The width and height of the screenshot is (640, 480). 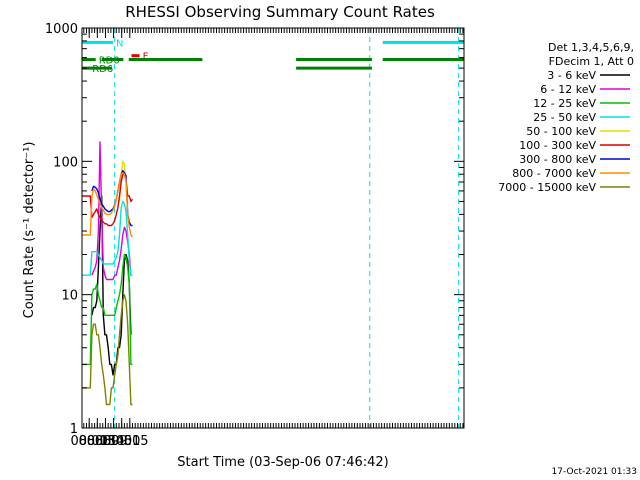 I want to click on legend-label-6: 300 - 800 keV, so click(x=557, y=159).